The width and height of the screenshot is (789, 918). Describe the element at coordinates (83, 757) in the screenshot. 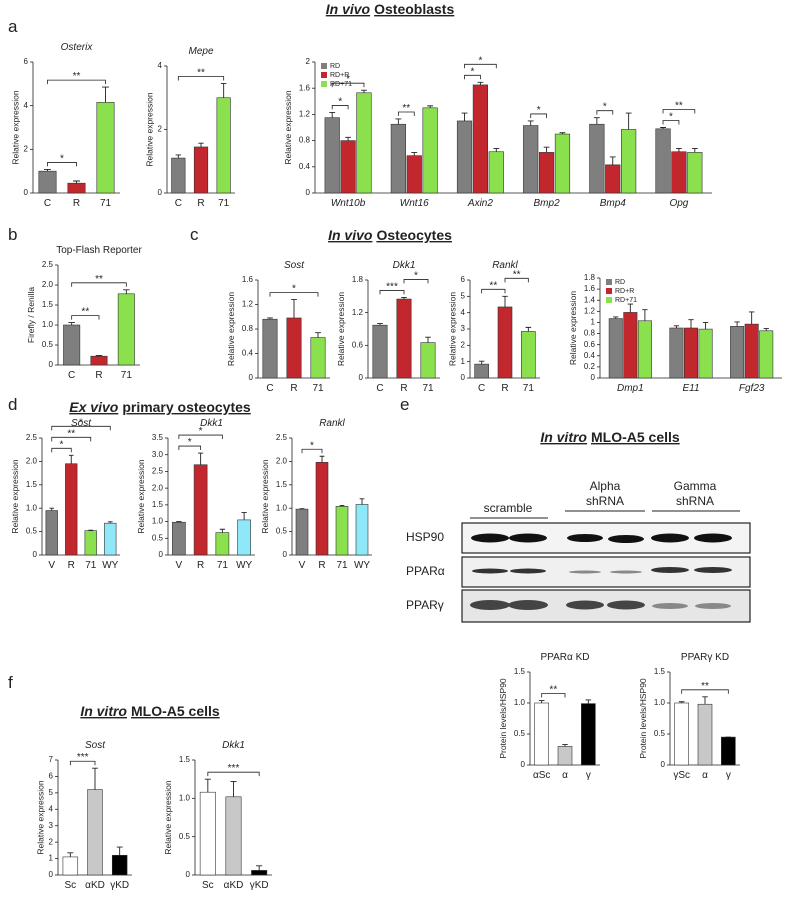

I see `significance-label: ***` at that location.